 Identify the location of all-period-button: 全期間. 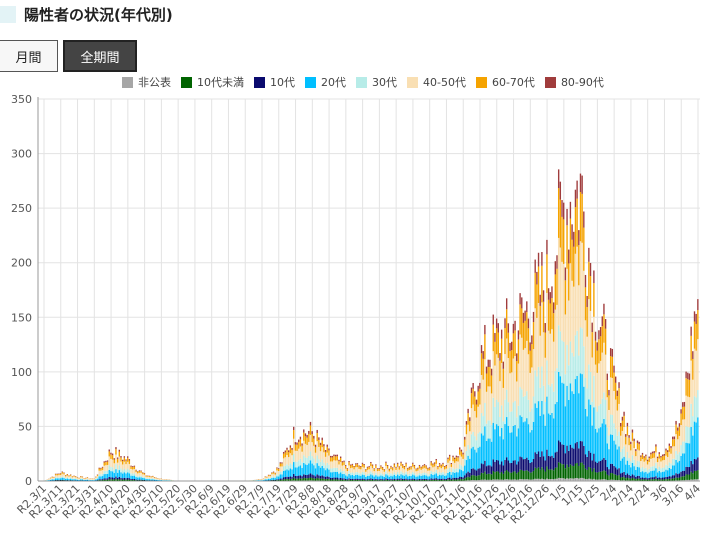
(100, 56).